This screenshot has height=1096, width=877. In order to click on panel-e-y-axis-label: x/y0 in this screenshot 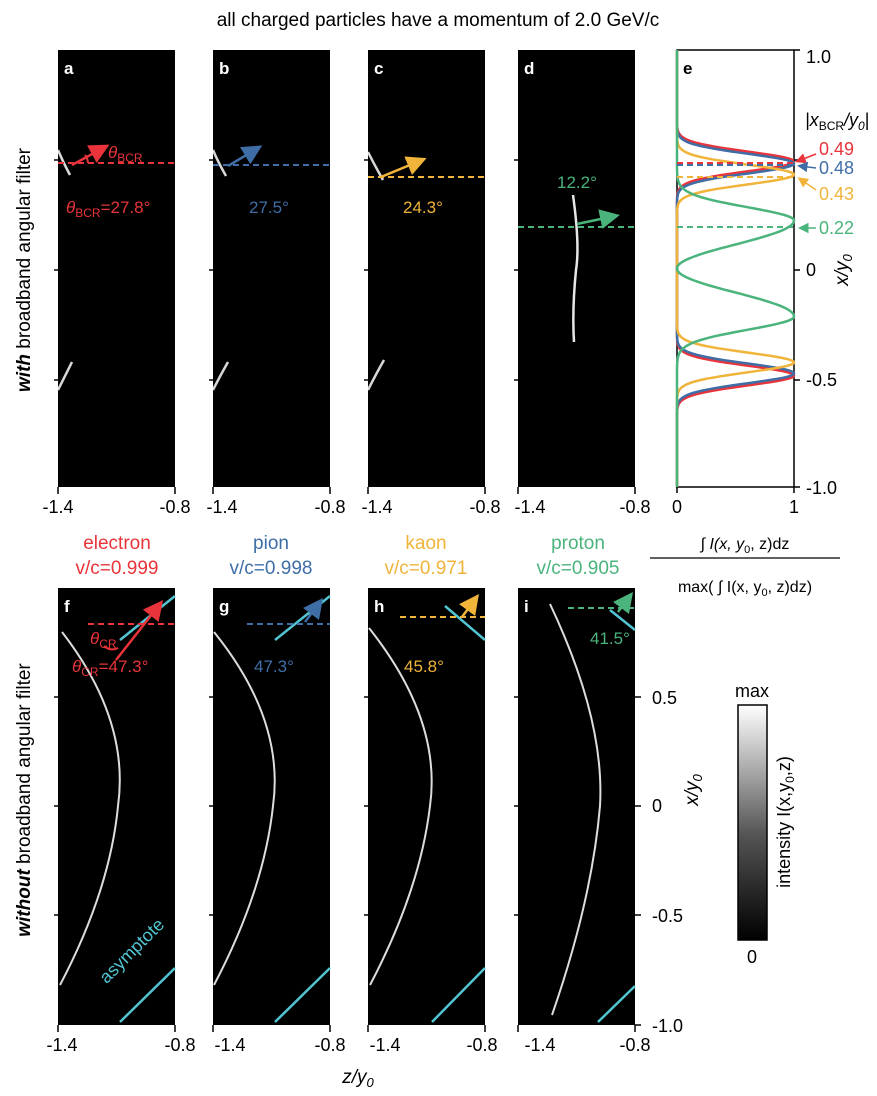, I will do `click(843, 269)`.